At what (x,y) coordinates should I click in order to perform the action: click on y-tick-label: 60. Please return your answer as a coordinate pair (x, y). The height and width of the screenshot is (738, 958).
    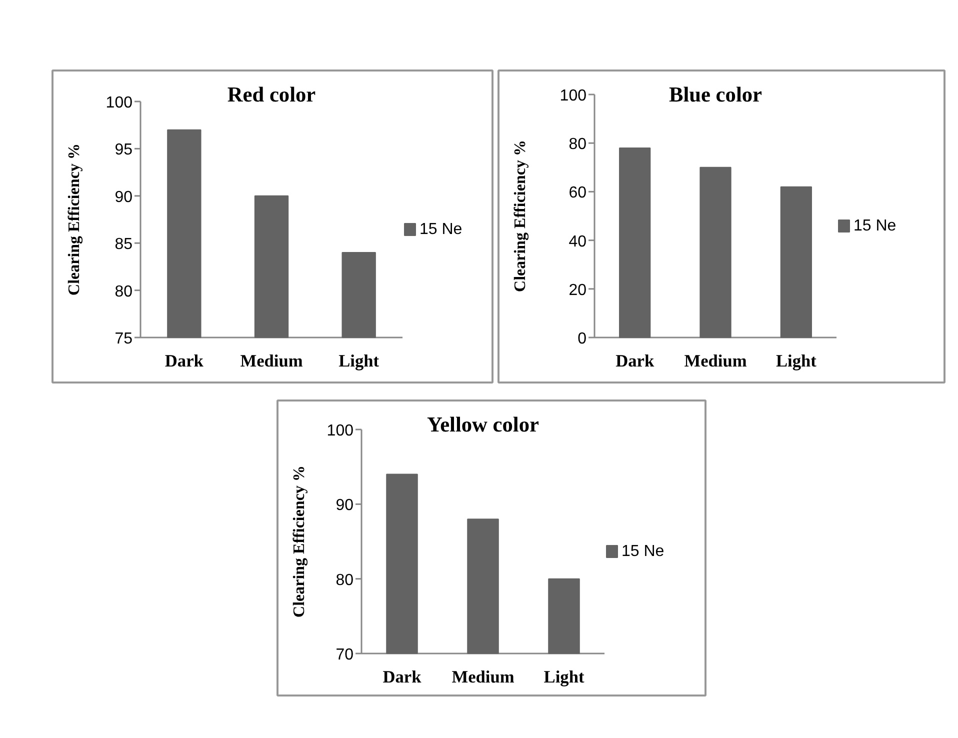
    Looking at the image, I should click on (577, 193).